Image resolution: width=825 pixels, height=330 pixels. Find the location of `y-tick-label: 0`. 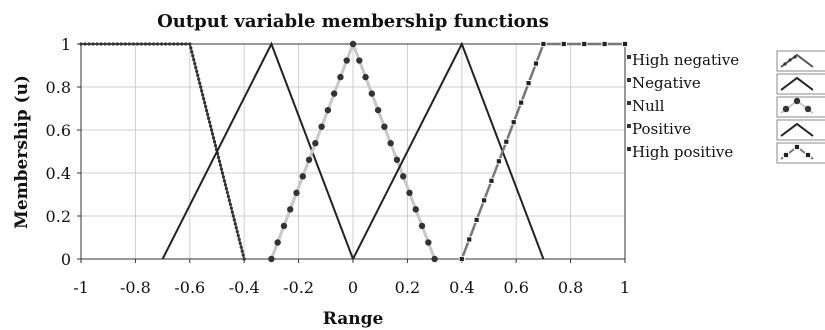

y-tick-label: 0 is located at coordinates (66, 259).